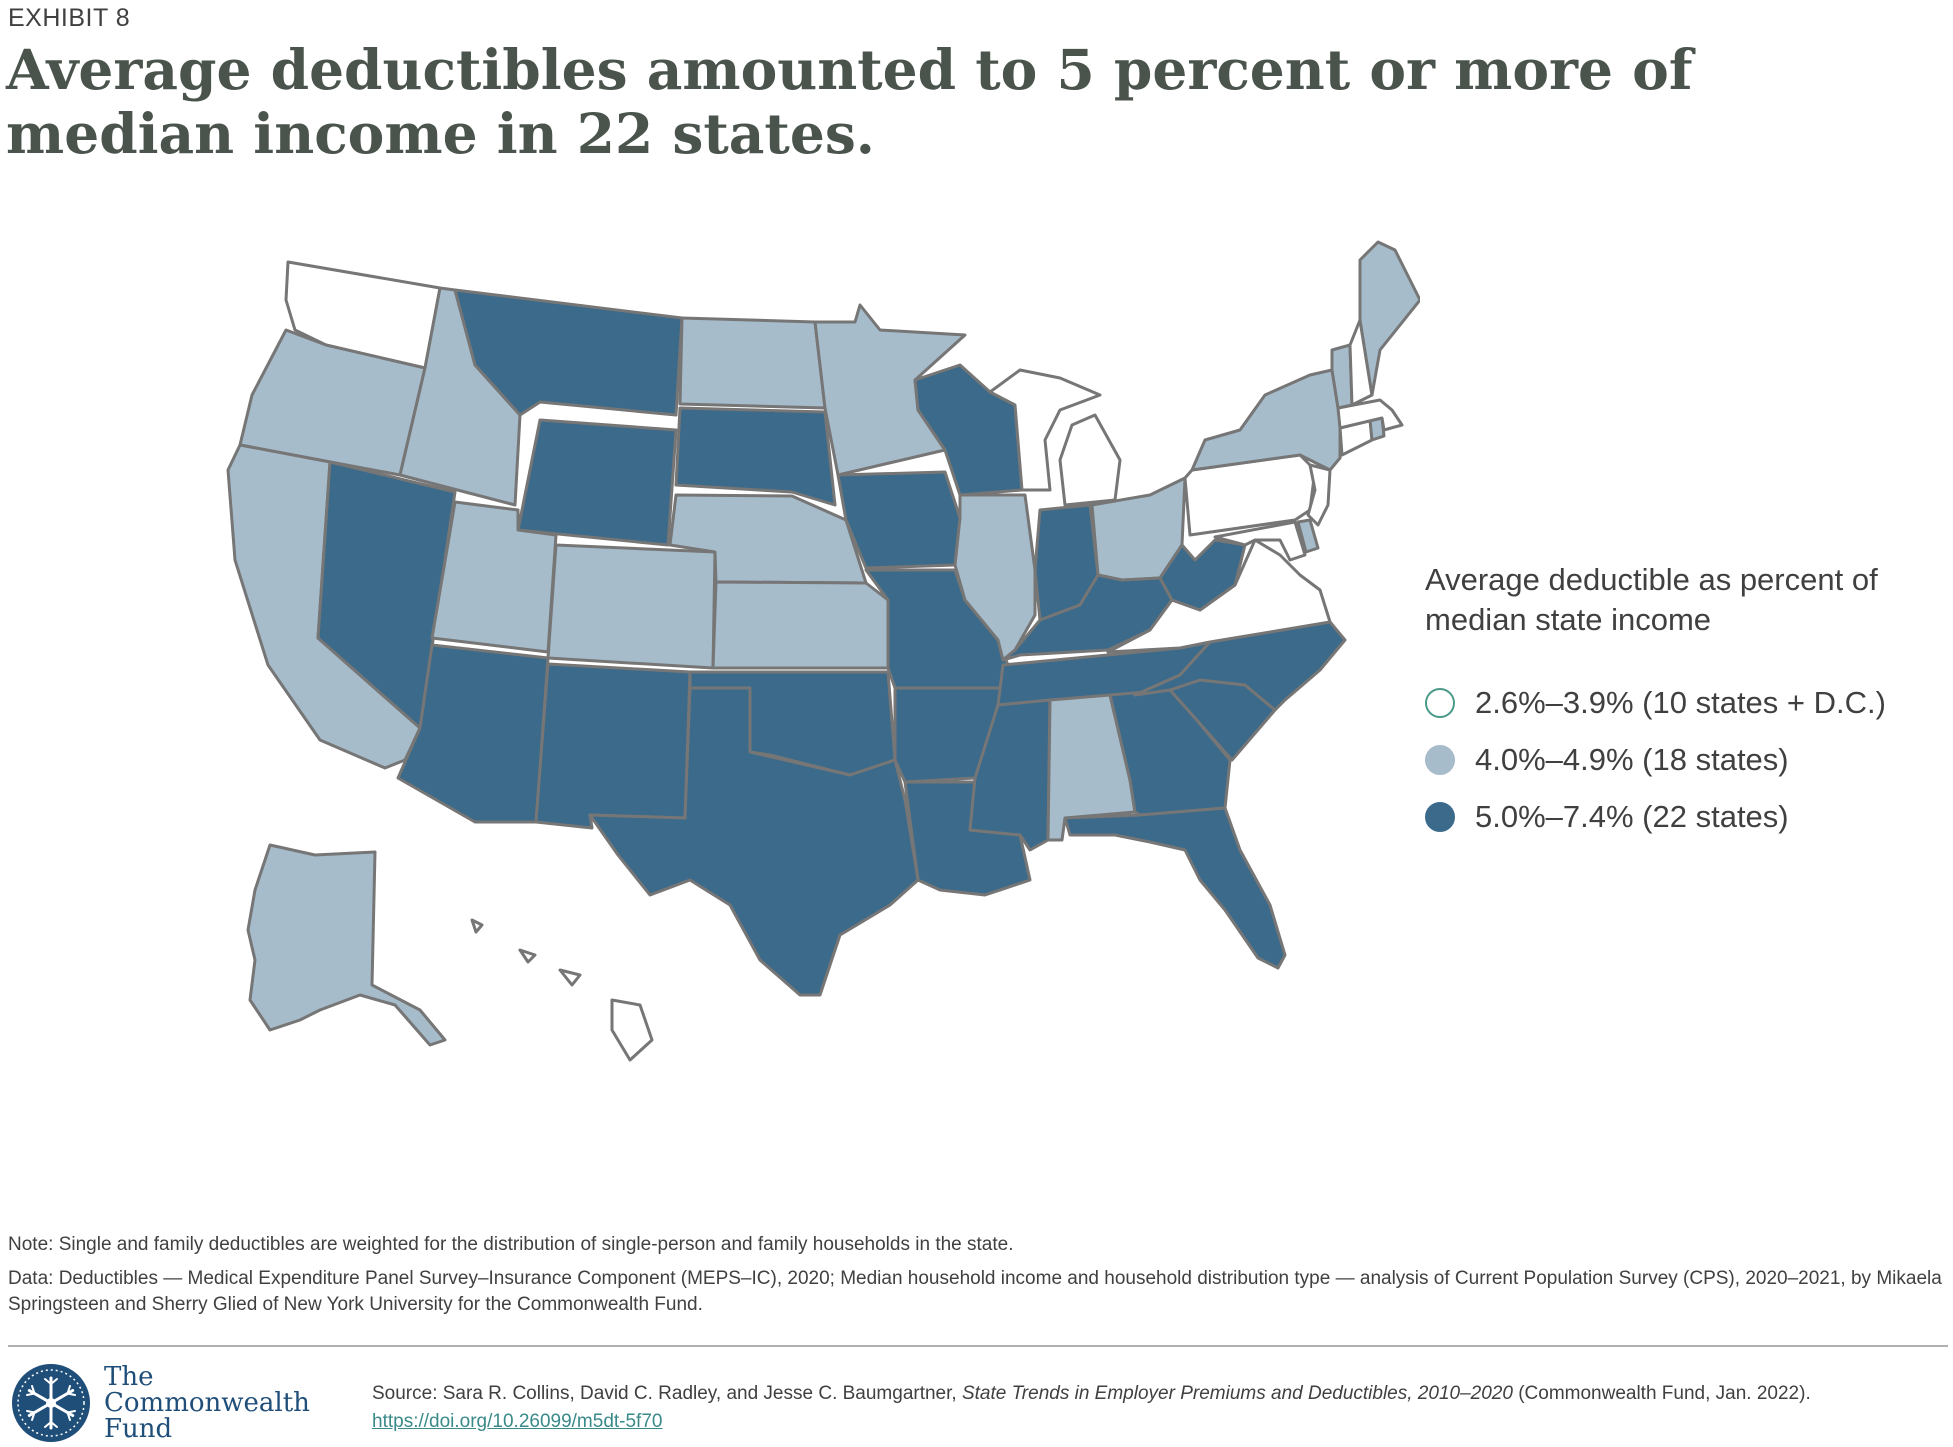  Describe the element at coordinates (494, 577) in the screenshot. I see `state-UT` at that location.